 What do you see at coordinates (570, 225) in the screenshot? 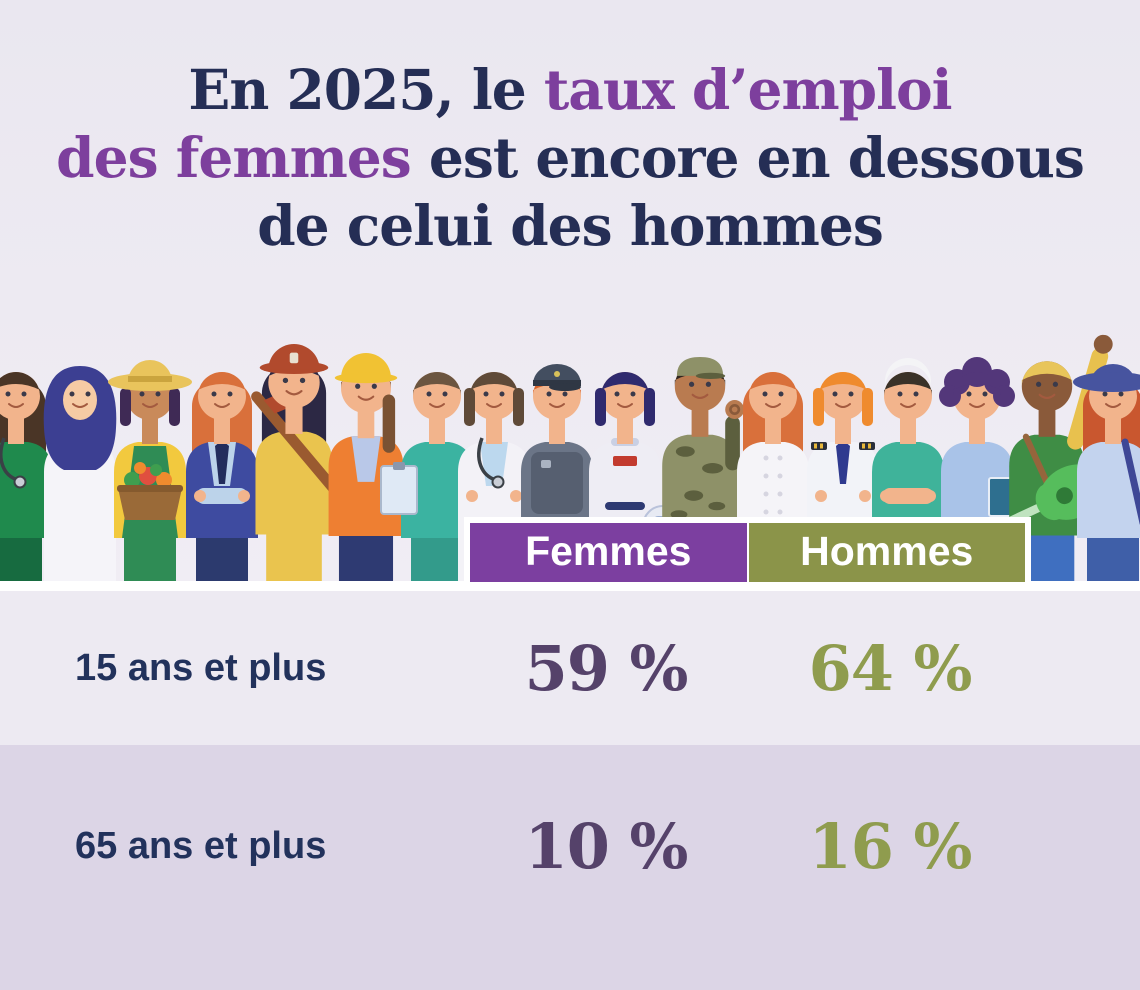
I see `title-line-3: de celui des hommes` at bounding box center [570, 225].